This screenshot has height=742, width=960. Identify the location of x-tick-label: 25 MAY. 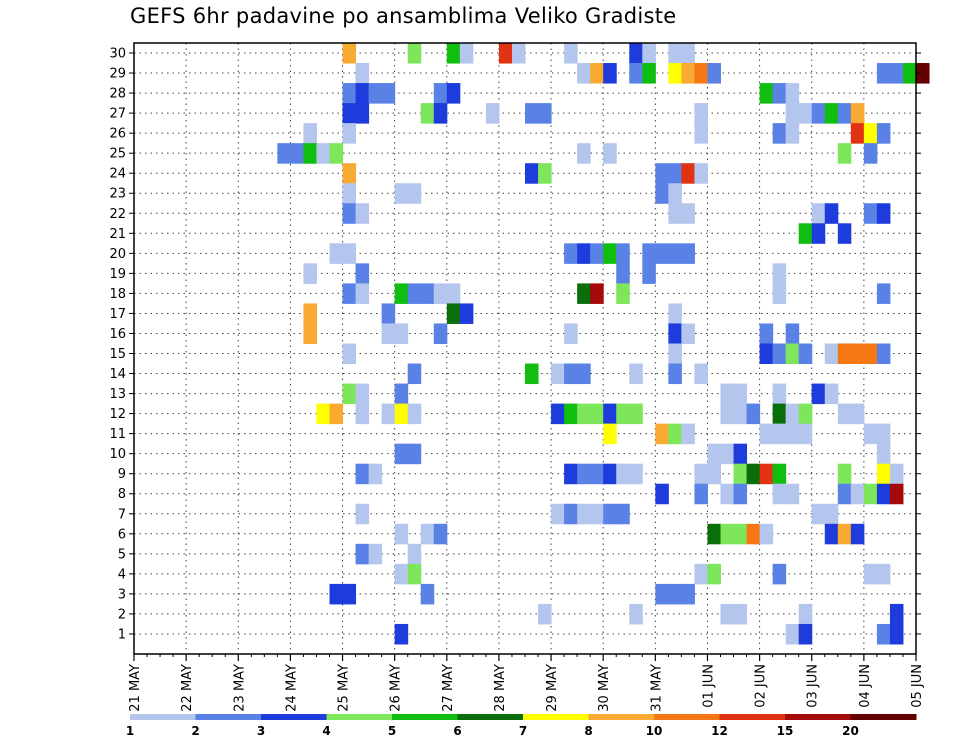
(344, 688).